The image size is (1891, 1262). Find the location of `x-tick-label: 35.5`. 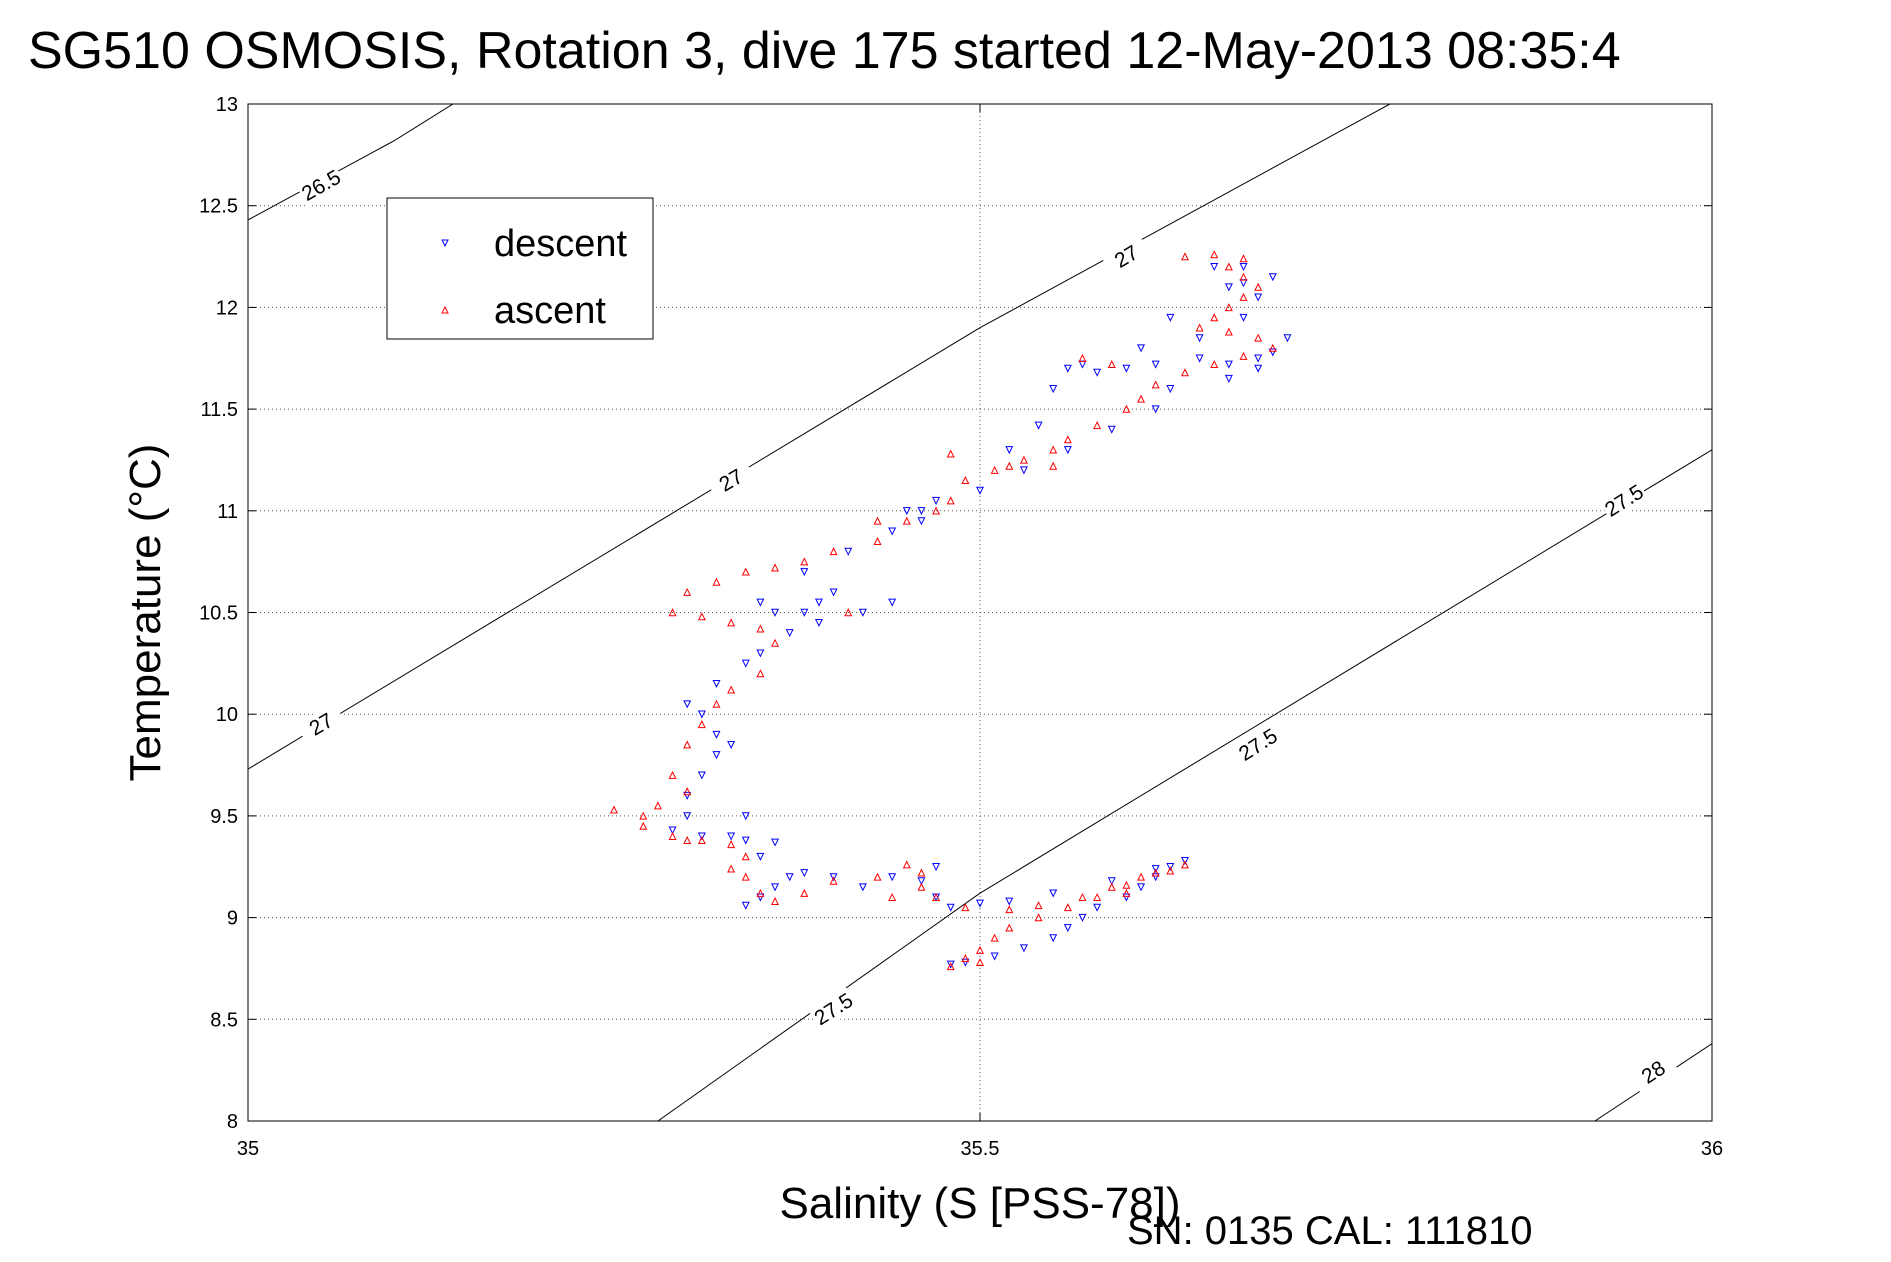

x-tick-label: 35.5 is located at coordinates (980, 1149).